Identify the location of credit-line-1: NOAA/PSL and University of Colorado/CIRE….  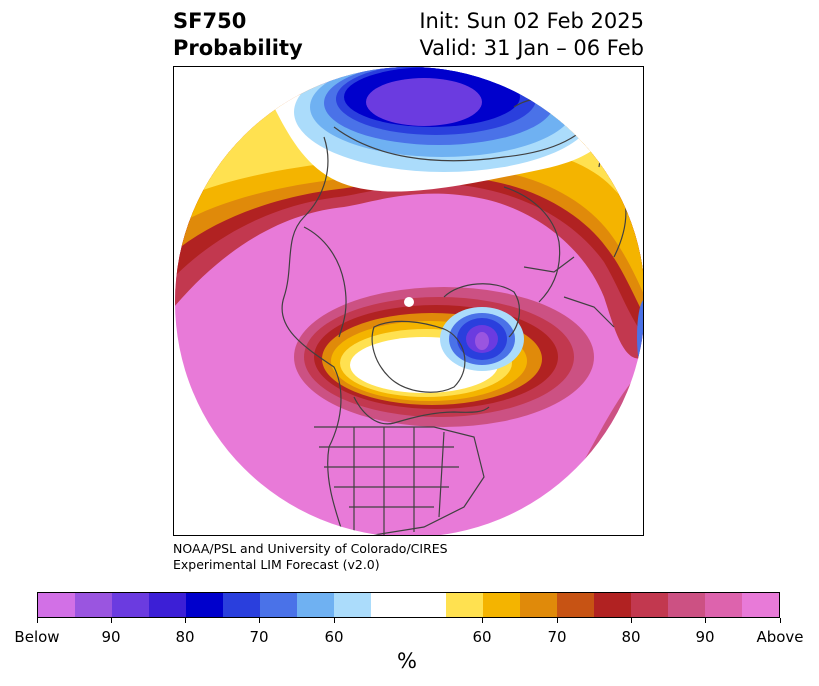
(310, 548).